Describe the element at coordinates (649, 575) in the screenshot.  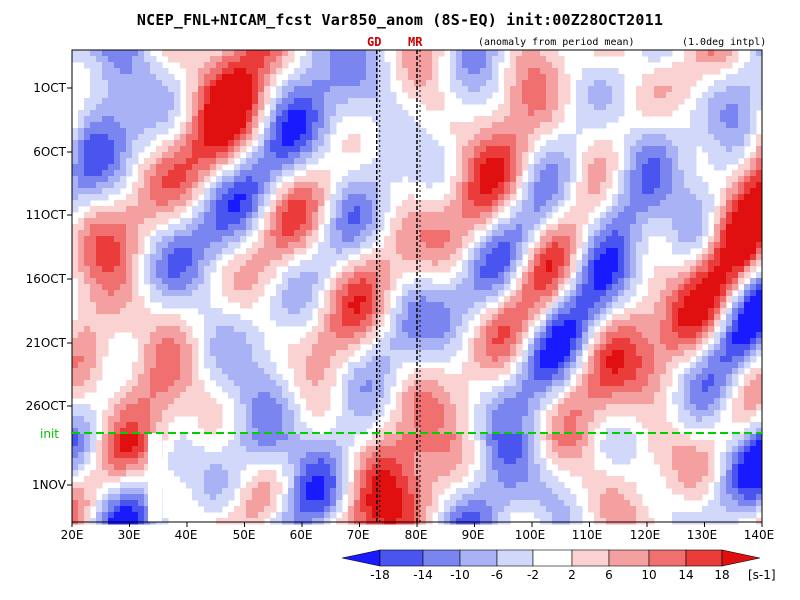
I see `colorbar-tick-label: 10` at that location.